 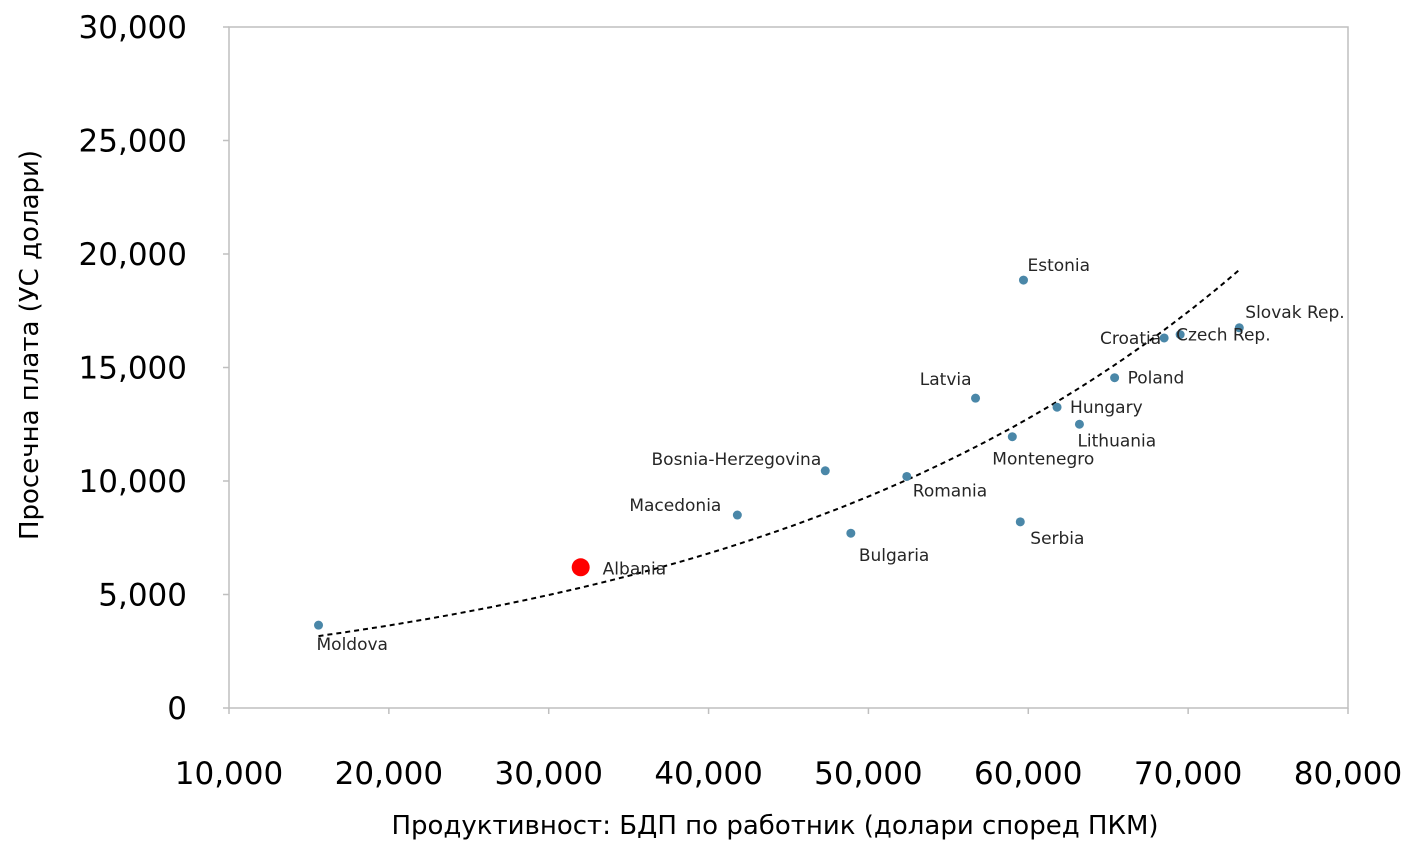 I want to click on point-croatia, so click(x=1164, y=338).